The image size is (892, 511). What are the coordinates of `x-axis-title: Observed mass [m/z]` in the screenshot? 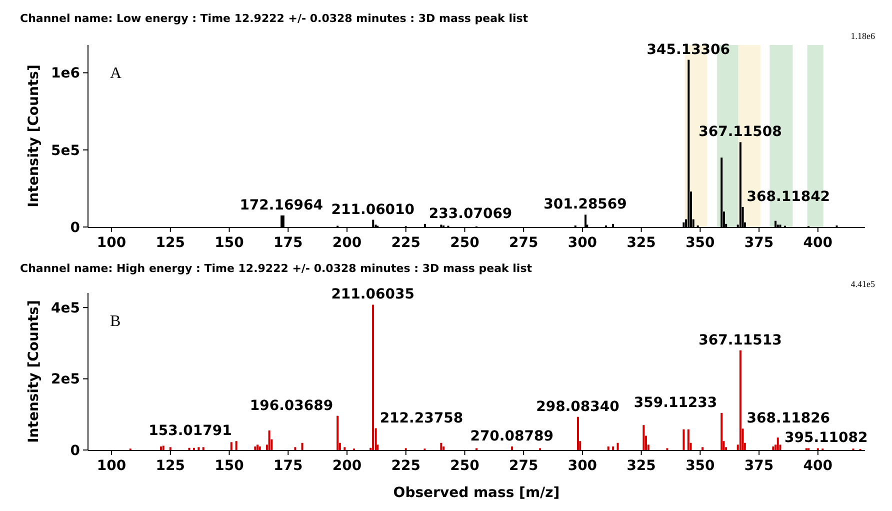 It's located at (476, 493).